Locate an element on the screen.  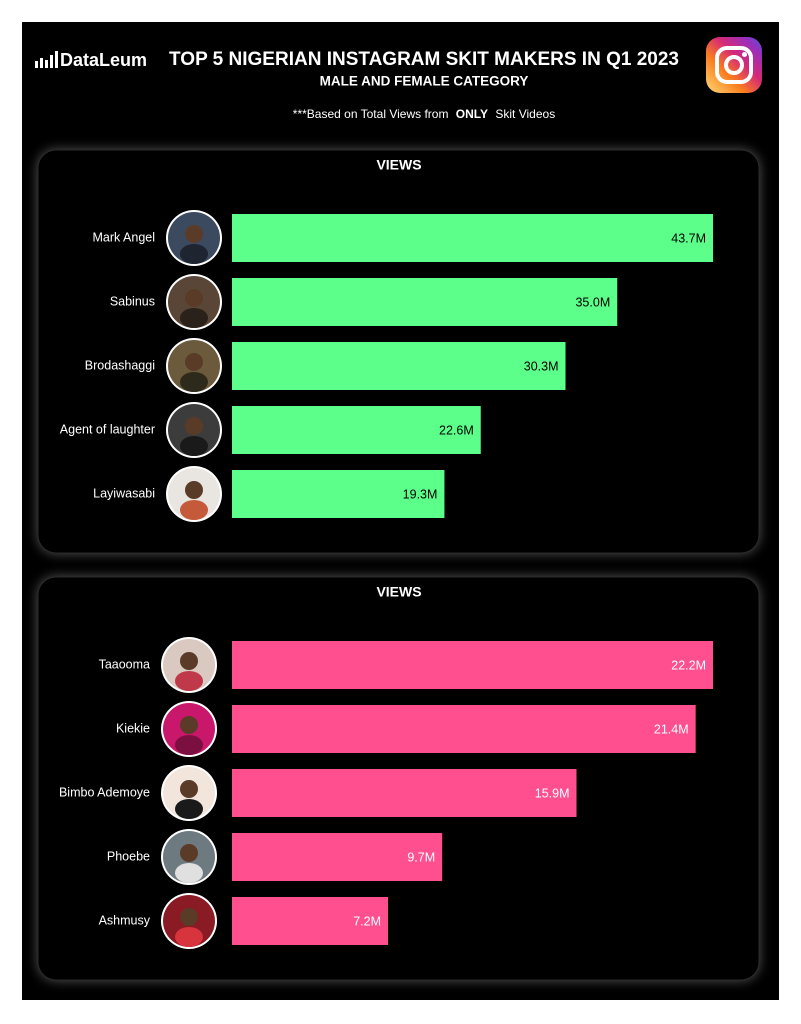
value-label: 22.6M is located at coordinates (456, 430).